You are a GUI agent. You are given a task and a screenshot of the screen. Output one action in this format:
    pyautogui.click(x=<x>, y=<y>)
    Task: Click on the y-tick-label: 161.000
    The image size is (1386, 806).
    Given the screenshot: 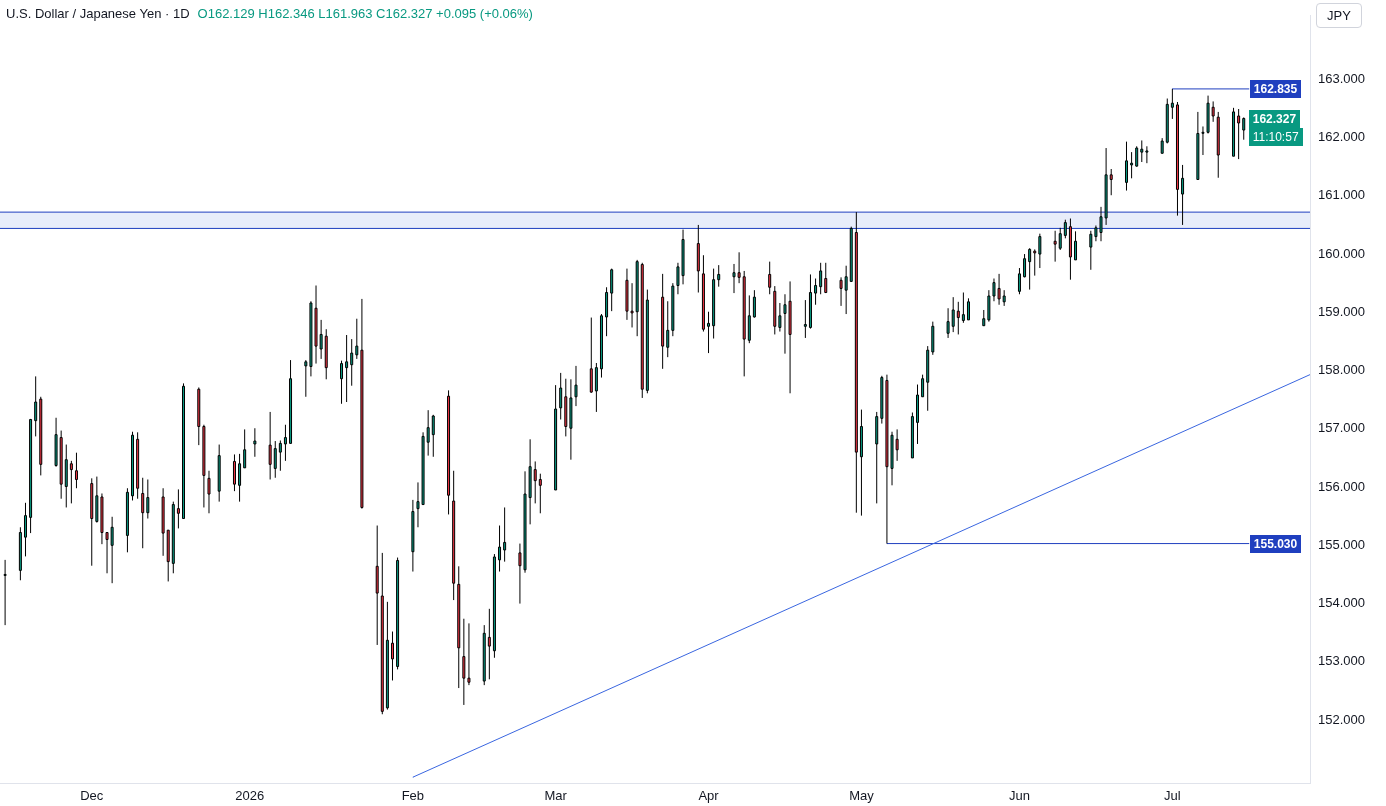 What is the action you would take?
    pyautogui.click(x=1341, y=195)
    